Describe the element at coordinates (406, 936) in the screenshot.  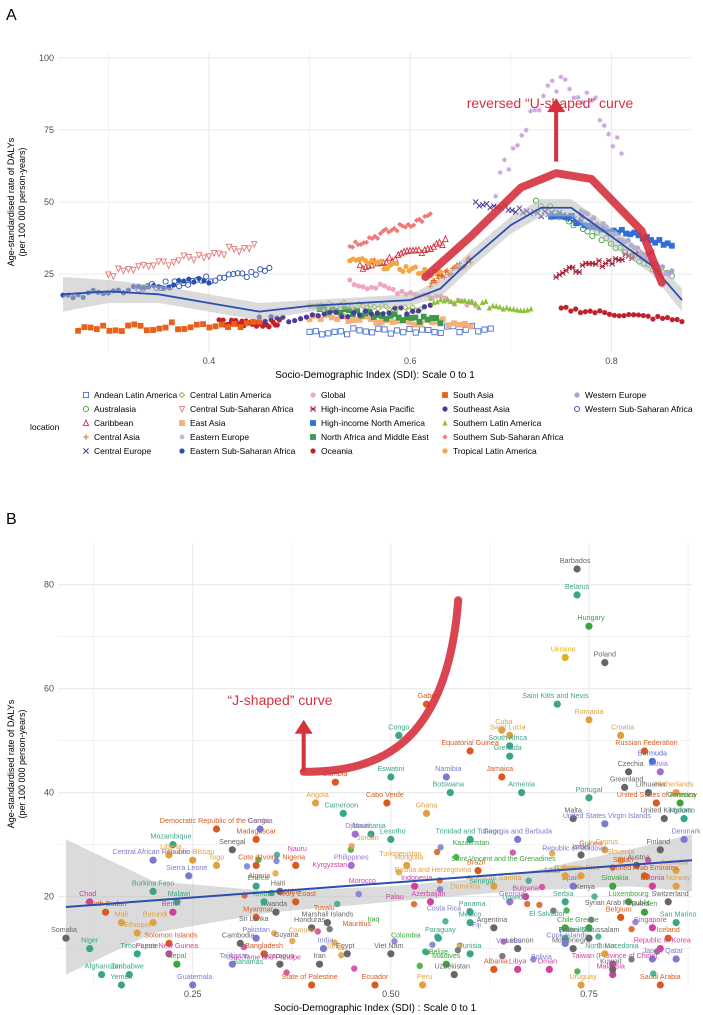
I see `point-label: Colombia` at that location.